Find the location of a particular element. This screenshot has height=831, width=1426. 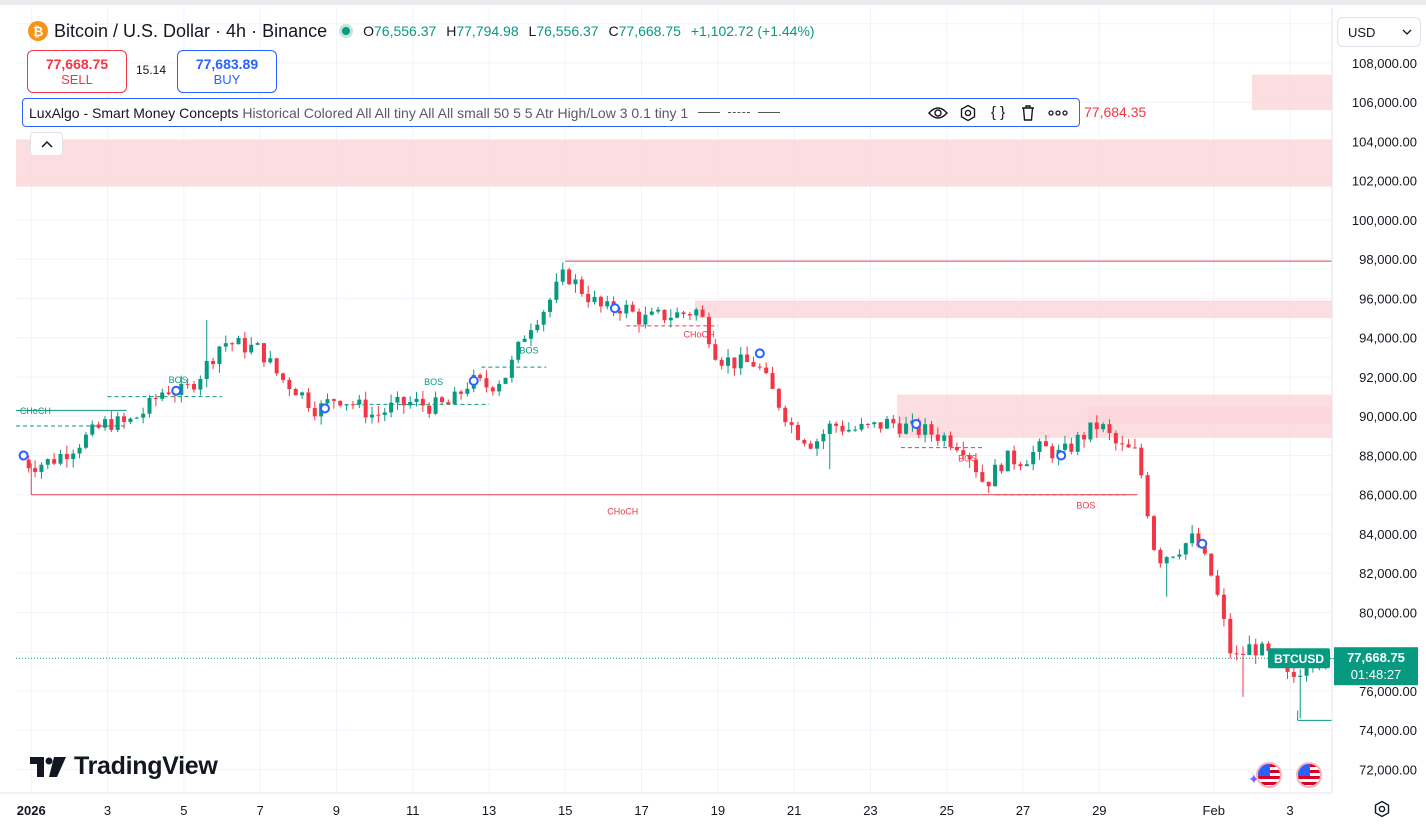

price-tick-label: 80,000.00 is located at coordinates (1388, 612).